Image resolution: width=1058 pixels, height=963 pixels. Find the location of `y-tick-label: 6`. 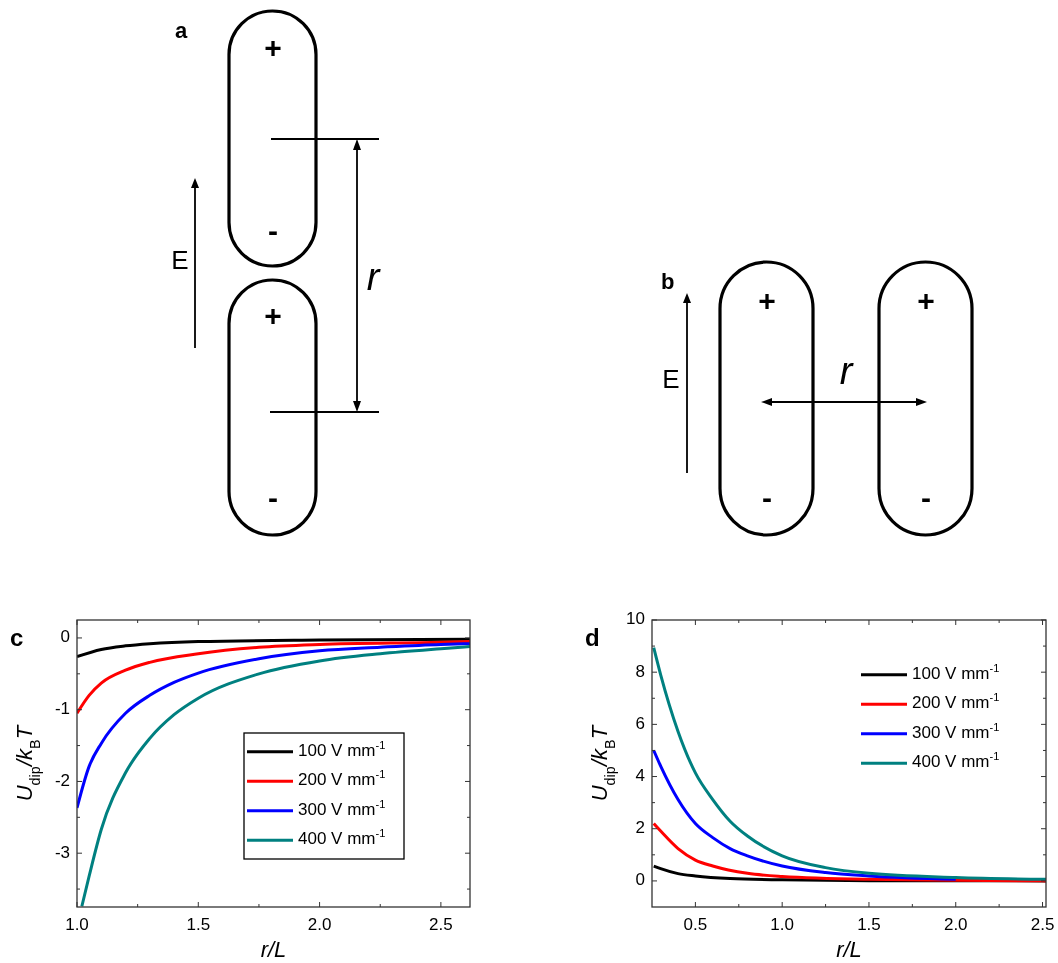

y-tick-label: 6 is located at coordinates (640, 723).